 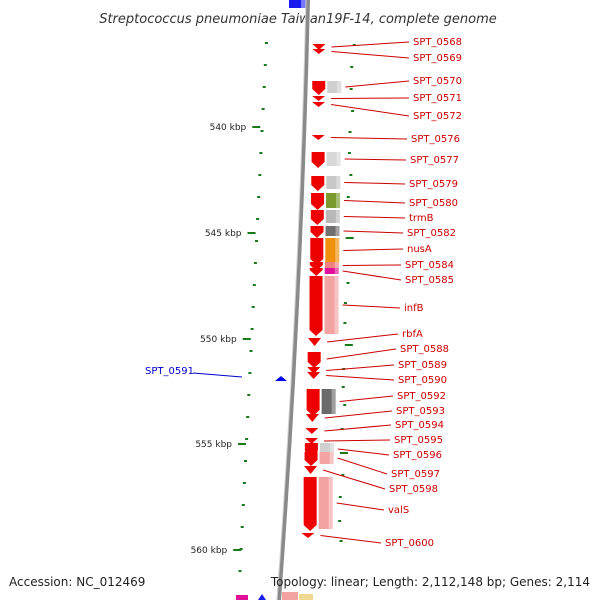 What do you see at coordinates (413, 489) in the screenshot?
I see `gene-label: SPT_0598` at bounding box center [413, 489].